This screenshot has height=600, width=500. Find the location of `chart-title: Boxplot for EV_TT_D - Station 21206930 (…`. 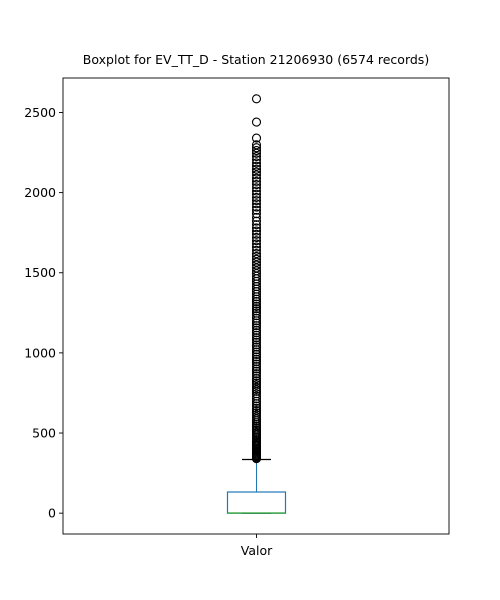

chart-title: Boxplot for EV_TT_D - Station 21206930 (… is located at coordinates (256, 59).